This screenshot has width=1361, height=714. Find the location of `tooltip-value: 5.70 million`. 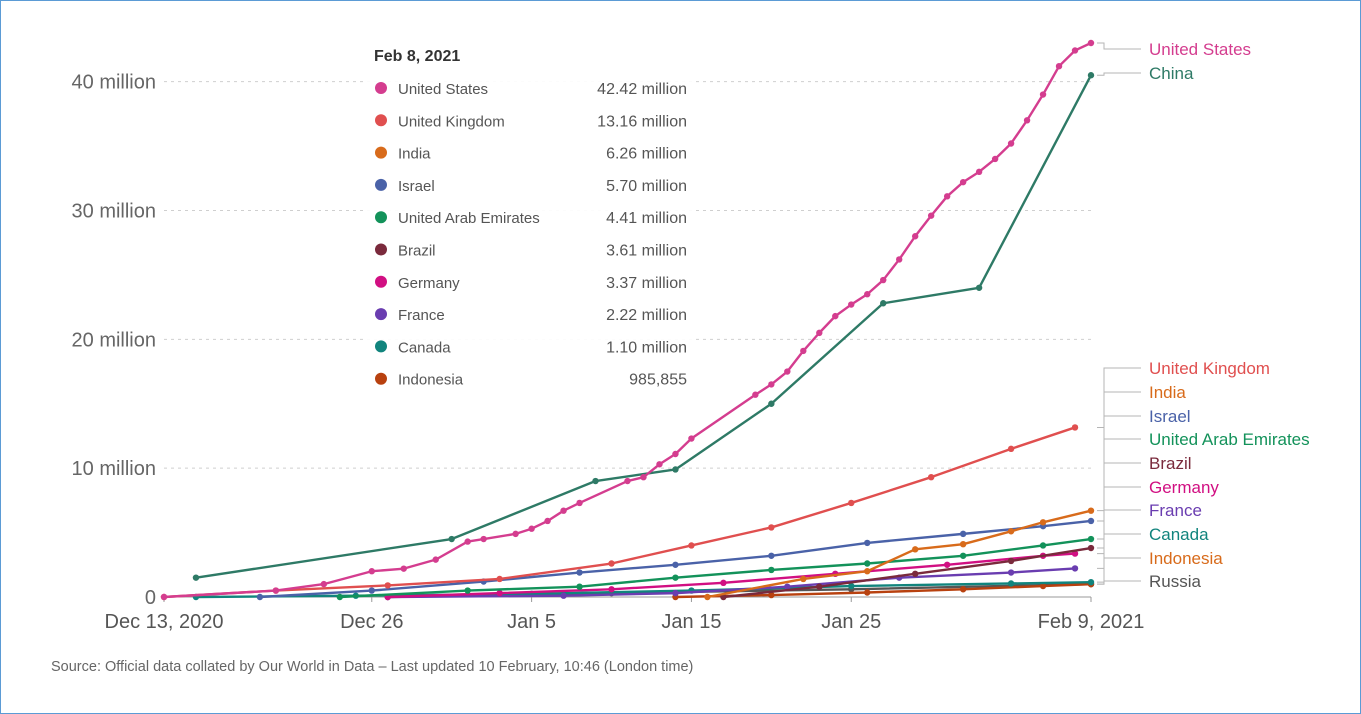

tooltip-value: 5.70 million is located at coordinates (646, 186).